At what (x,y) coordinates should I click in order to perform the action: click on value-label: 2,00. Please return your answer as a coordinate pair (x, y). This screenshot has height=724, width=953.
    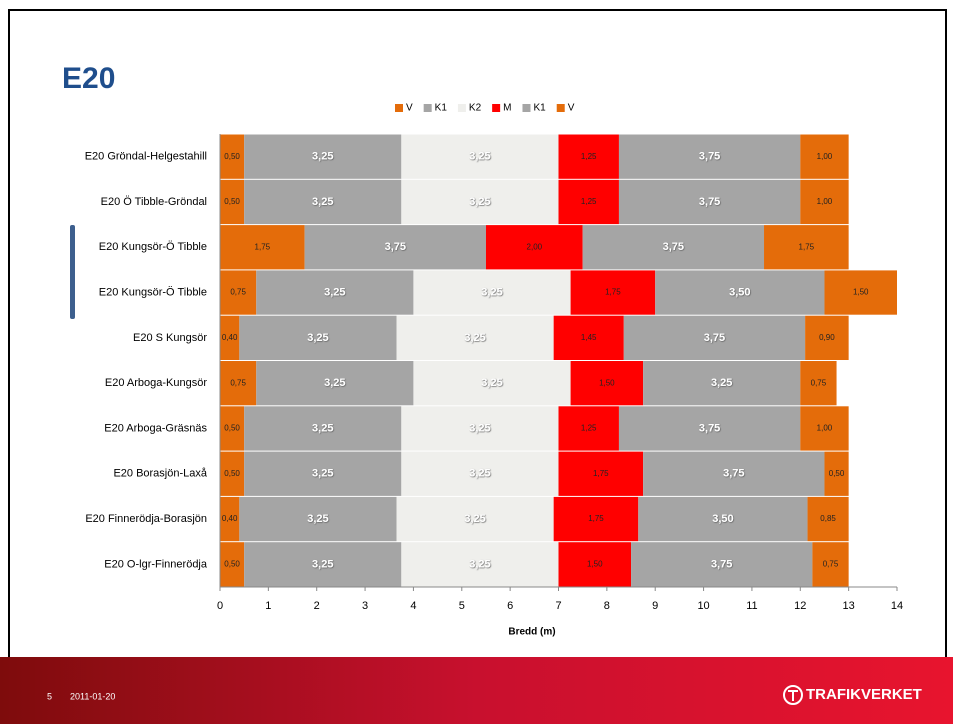
    Looking at the image, I should click on (535, 246).